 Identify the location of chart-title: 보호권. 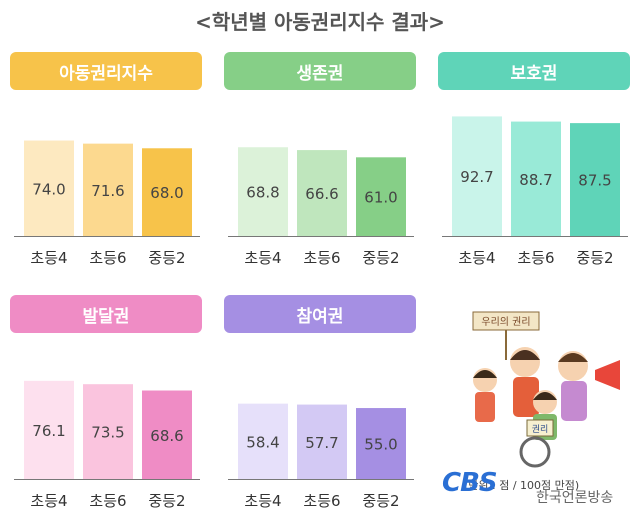
(534, 71).